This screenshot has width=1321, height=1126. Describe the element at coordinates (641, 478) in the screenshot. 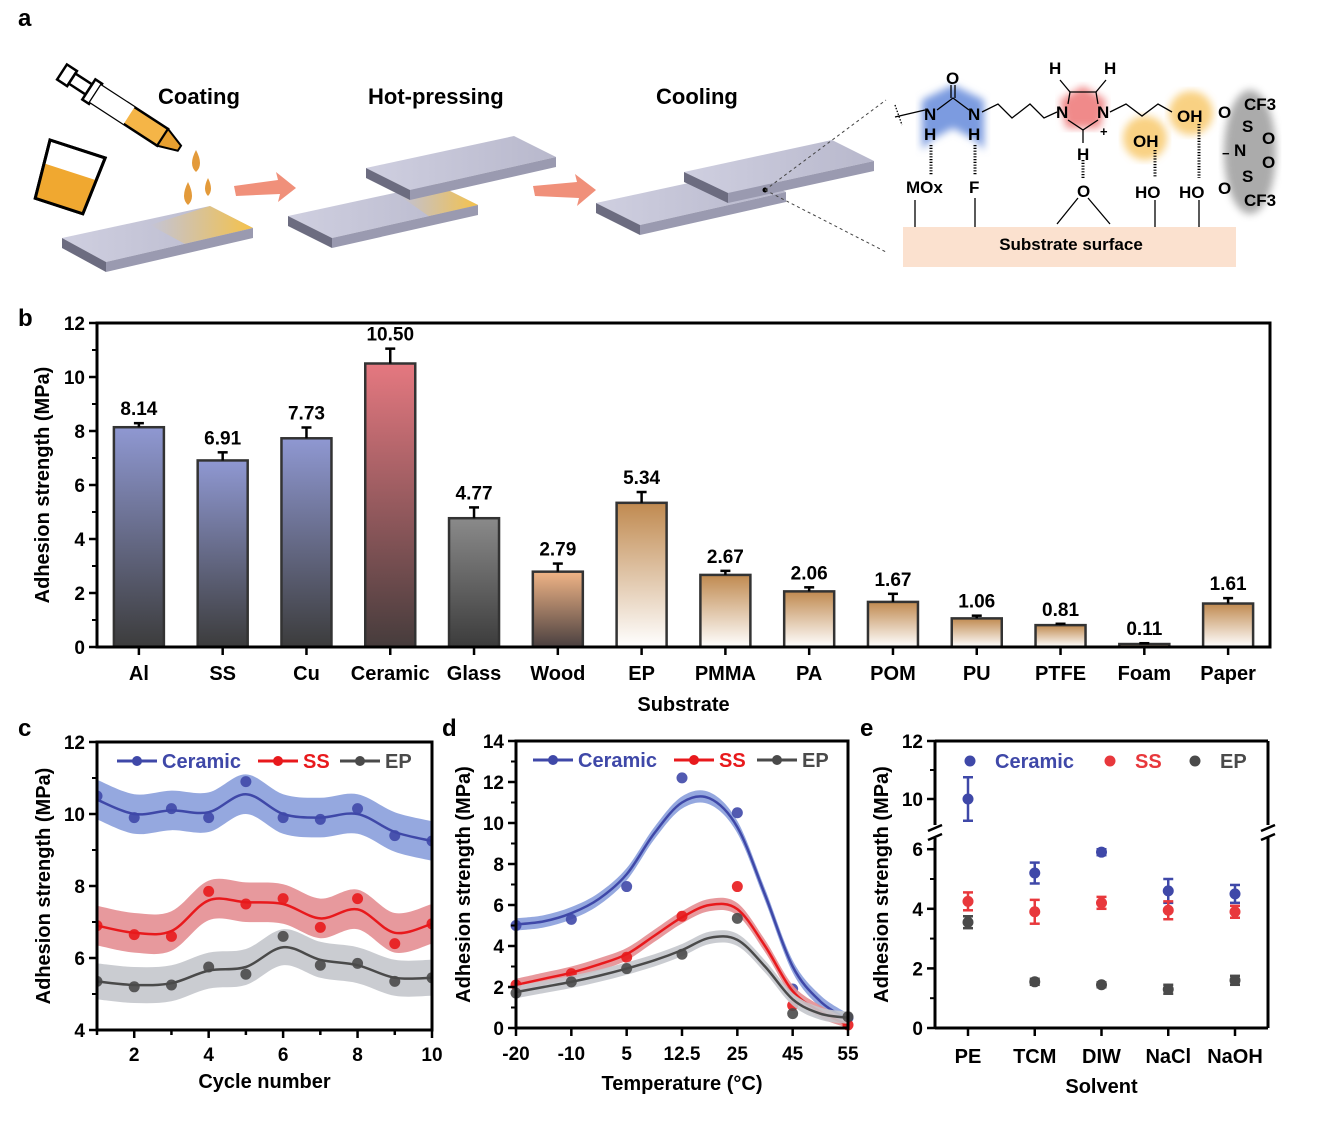

I see `value-label: 5.34` at that location.